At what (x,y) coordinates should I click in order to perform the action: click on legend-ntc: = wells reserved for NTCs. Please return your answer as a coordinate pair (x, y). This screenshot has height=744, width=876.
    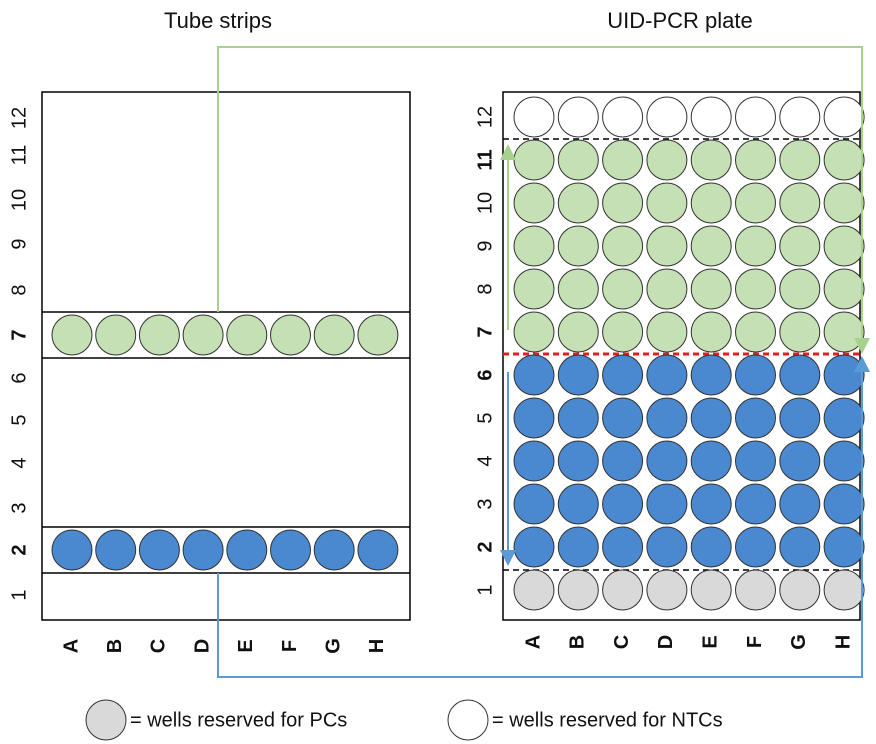
    Looking at the image, I should click on (607, 720).